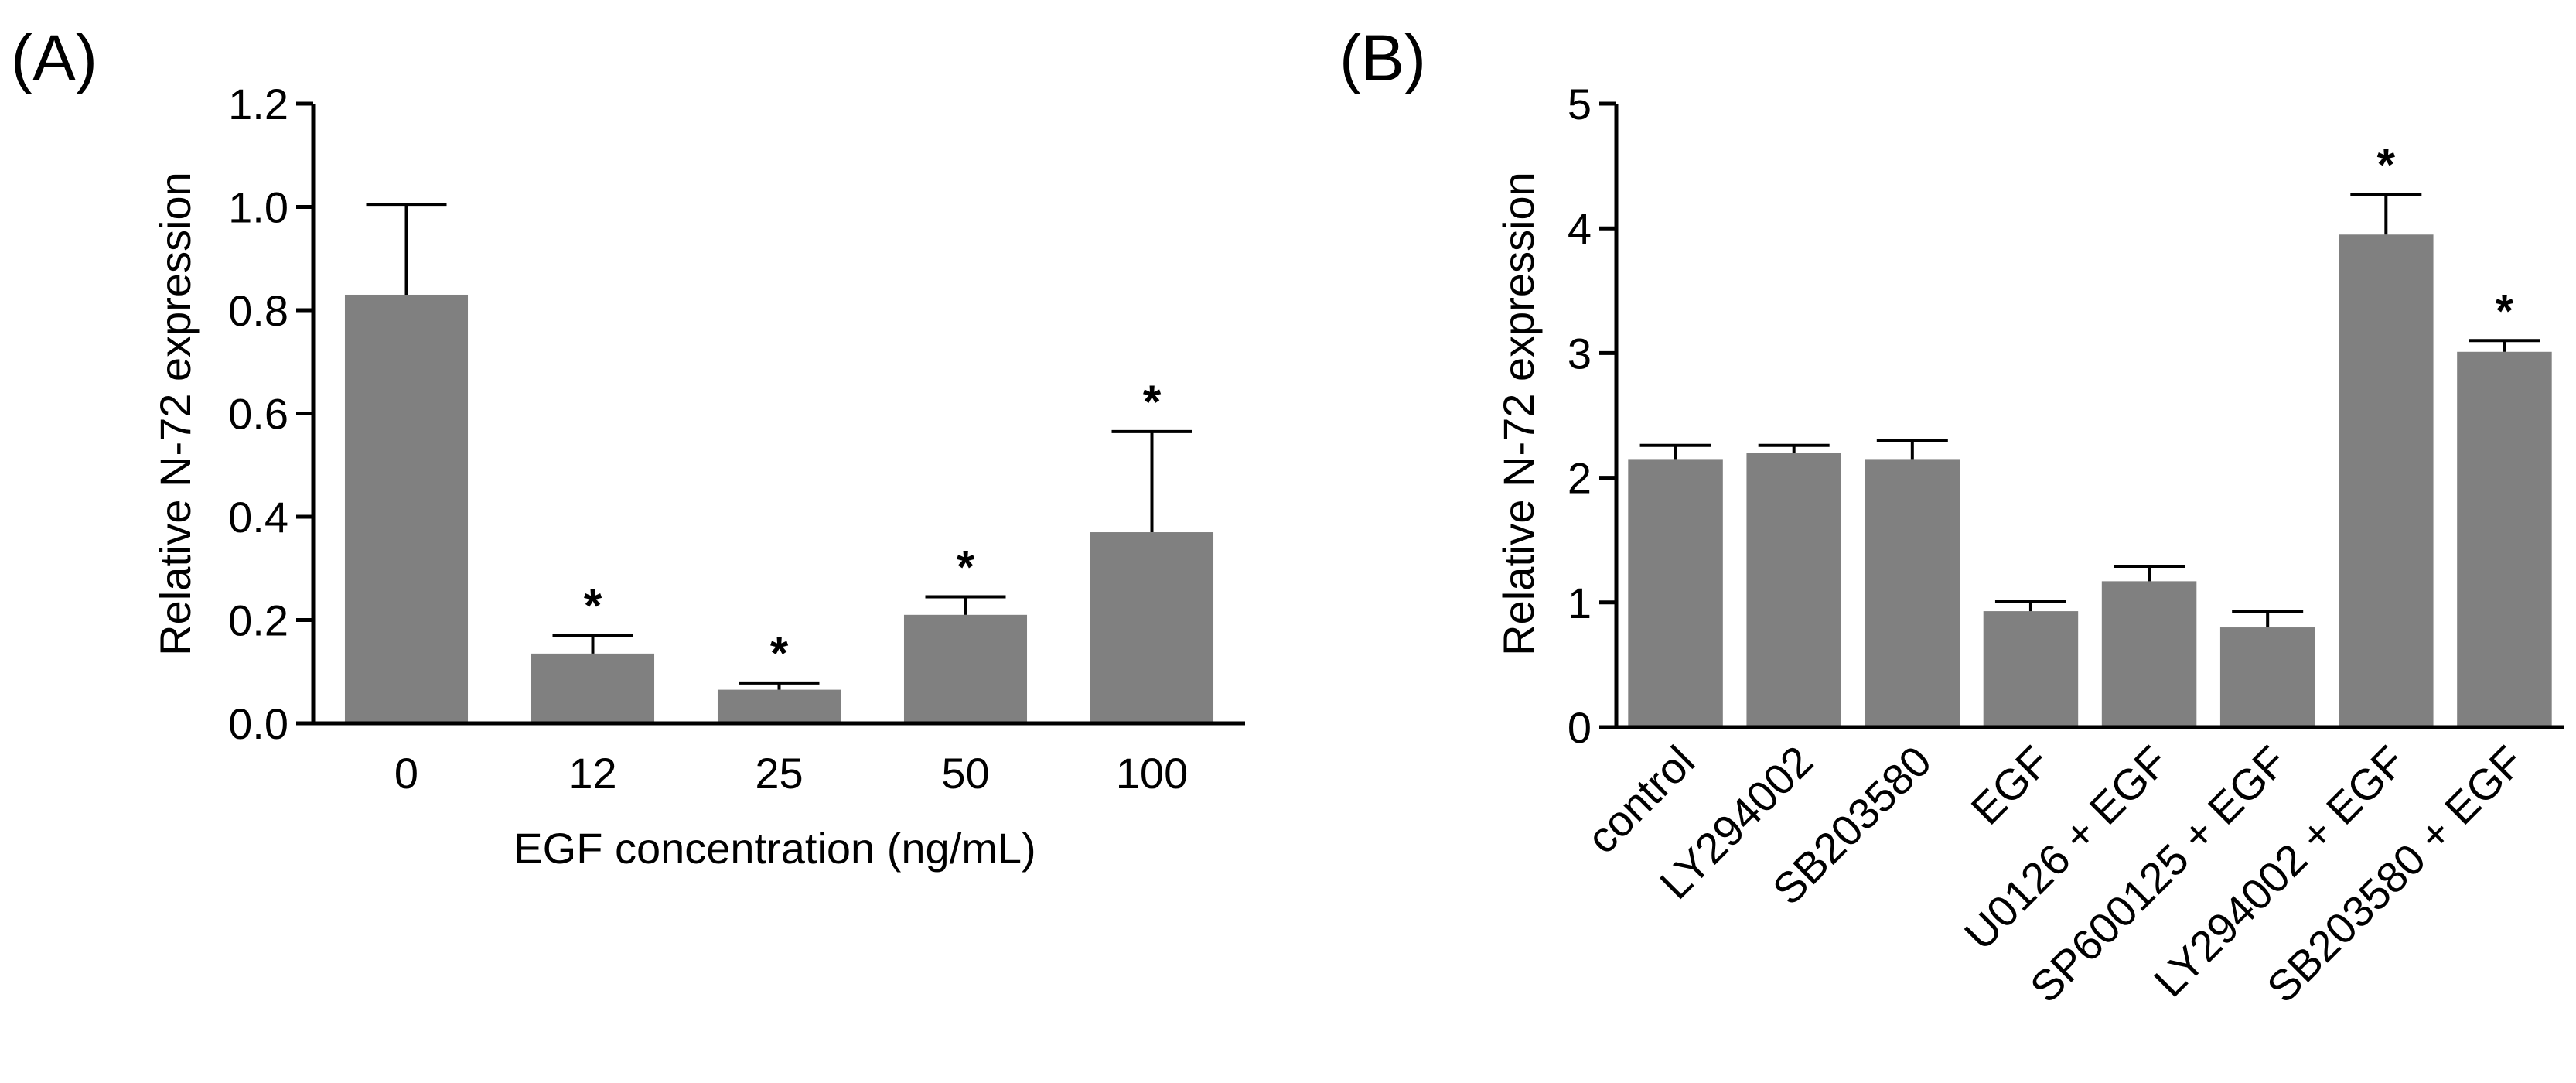 The image size is (2576, 1083). I want to click on panel-a-y-tick-label: 0.2, so click(258, 621).